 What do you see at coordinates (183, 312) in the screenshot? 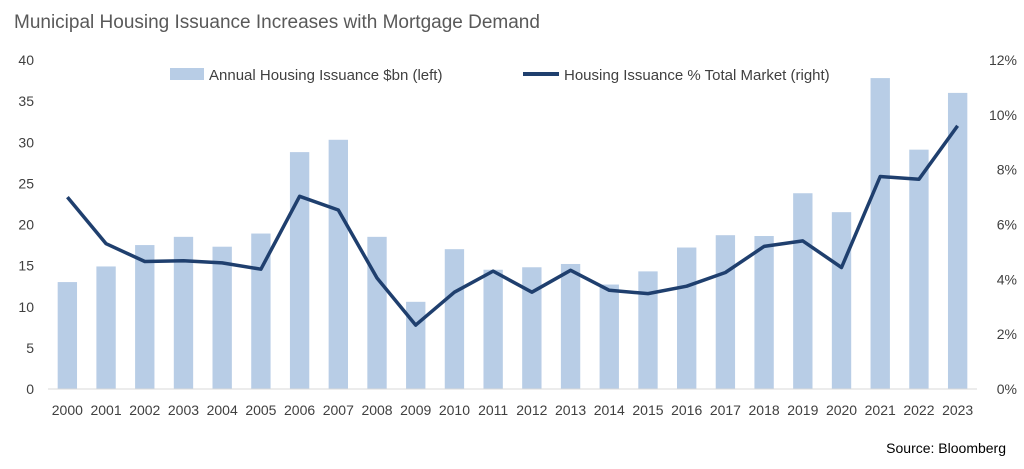
I see `bar-2003` at bounding box center [183, 312].